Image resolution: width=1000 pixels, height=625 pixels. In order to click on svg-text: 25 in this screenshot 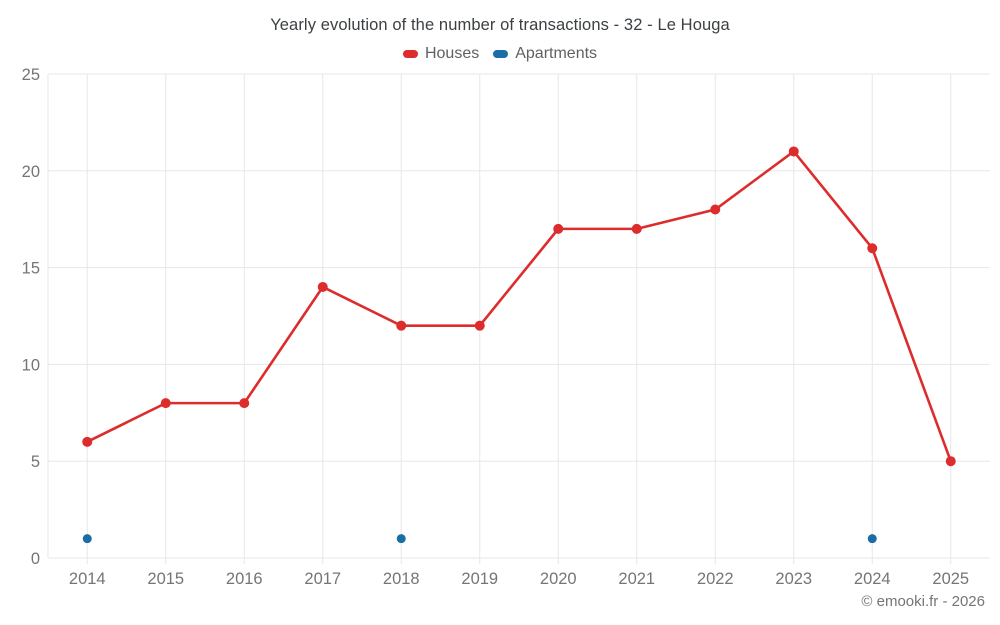, I will do `click(31, 75)`.